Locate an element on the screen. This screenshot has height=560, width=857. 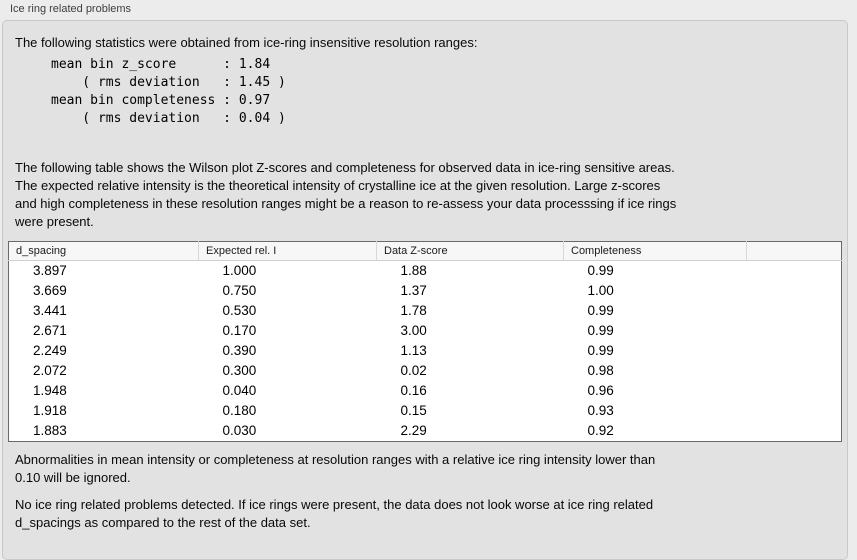
column-header-data-z-score: Data Z-score is located at coordinates (470, 251).